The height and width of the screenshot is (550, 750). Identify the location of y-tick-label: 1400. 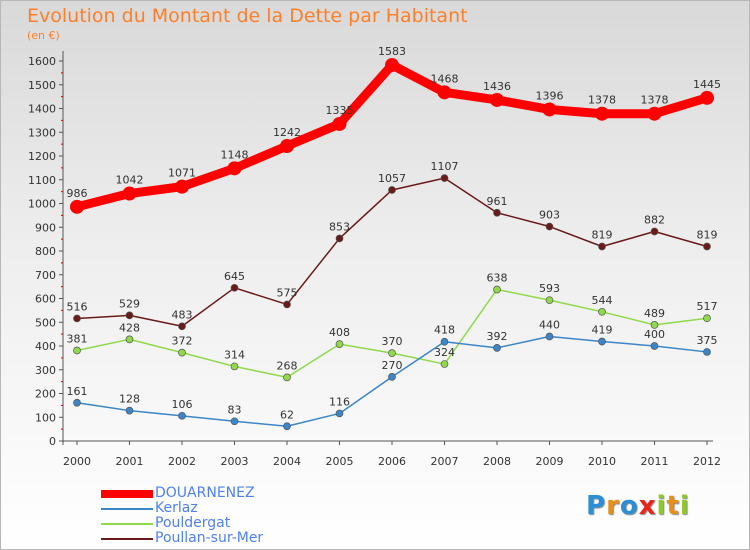
(42, 109).